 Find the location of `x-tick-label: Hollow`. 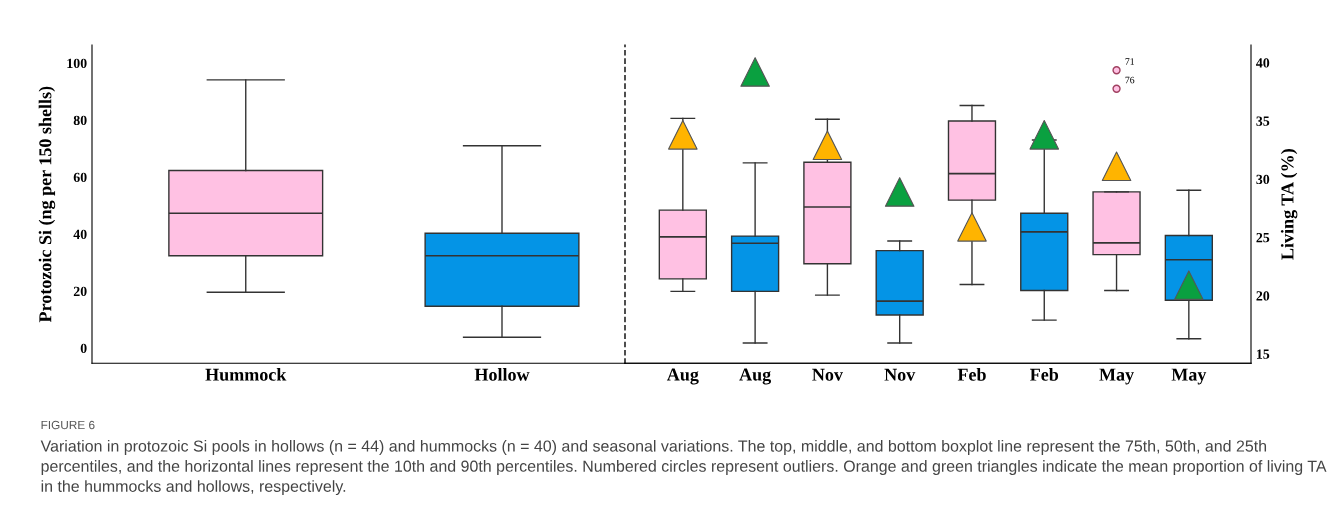

x-tick-label: Hollow is located at coordinates (502, 374).